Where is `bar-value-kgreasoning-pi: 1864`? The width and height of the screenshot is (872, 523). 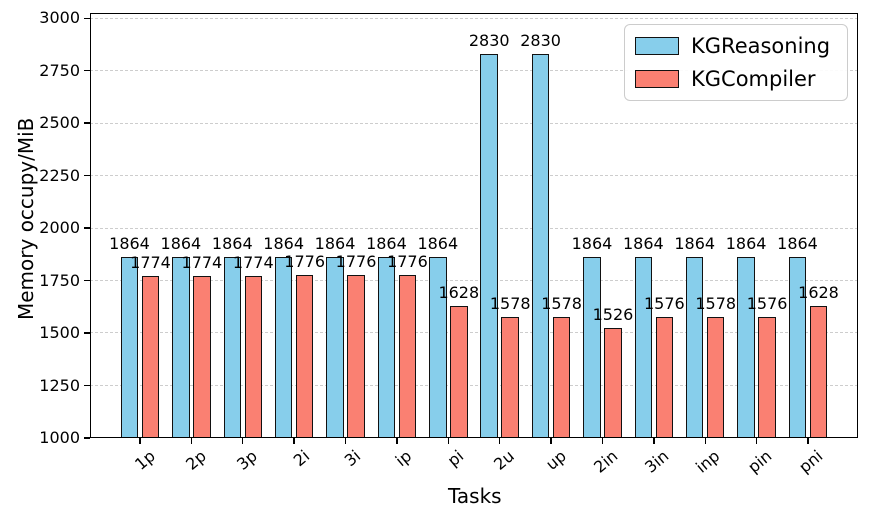 bar-value-kgreasoning-pi: 1864 is located at coordinates (438, 243).